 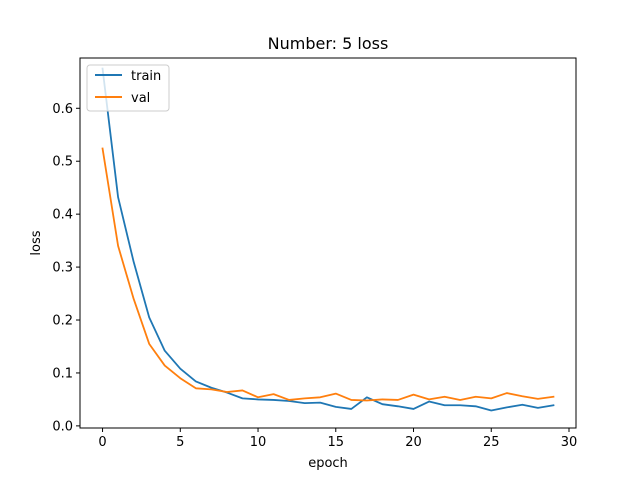 What do you see at coordinates (62, 373) in the screenshot?
I see `y-tick-label: 0.1` at bounding box center [62, 373].